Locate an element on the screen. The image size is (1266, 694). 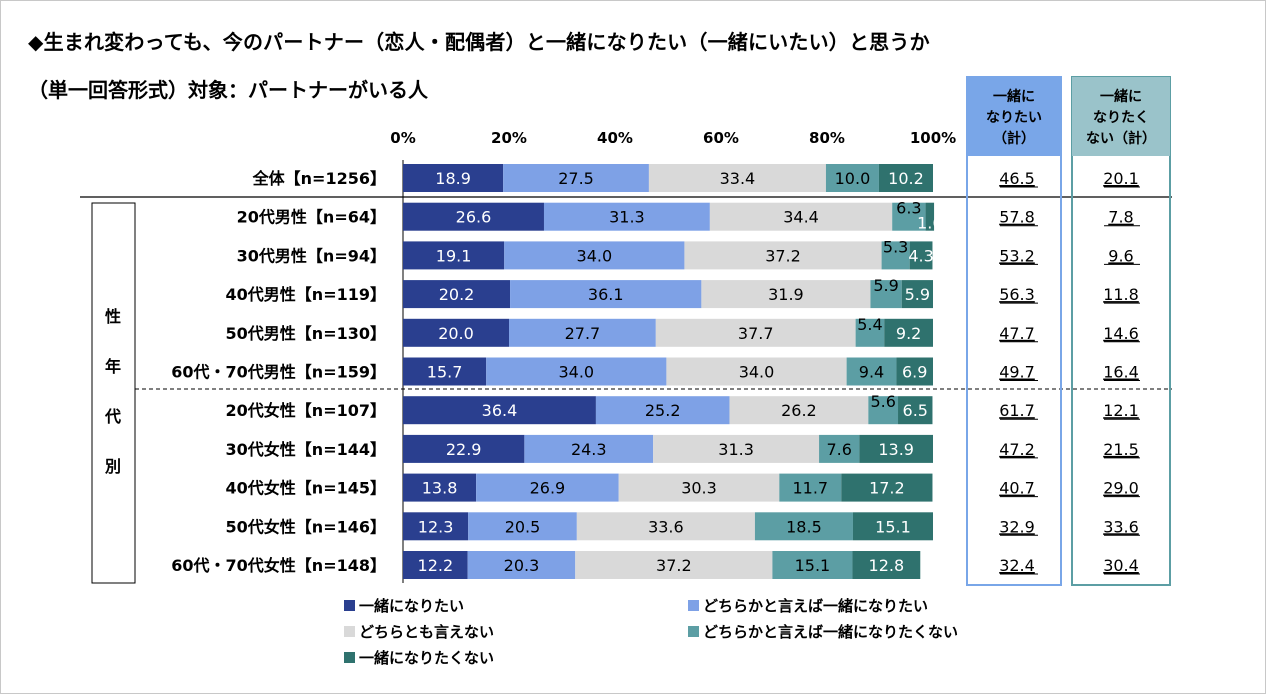
data-label: 20.3 is located at coordinates (522, 565).